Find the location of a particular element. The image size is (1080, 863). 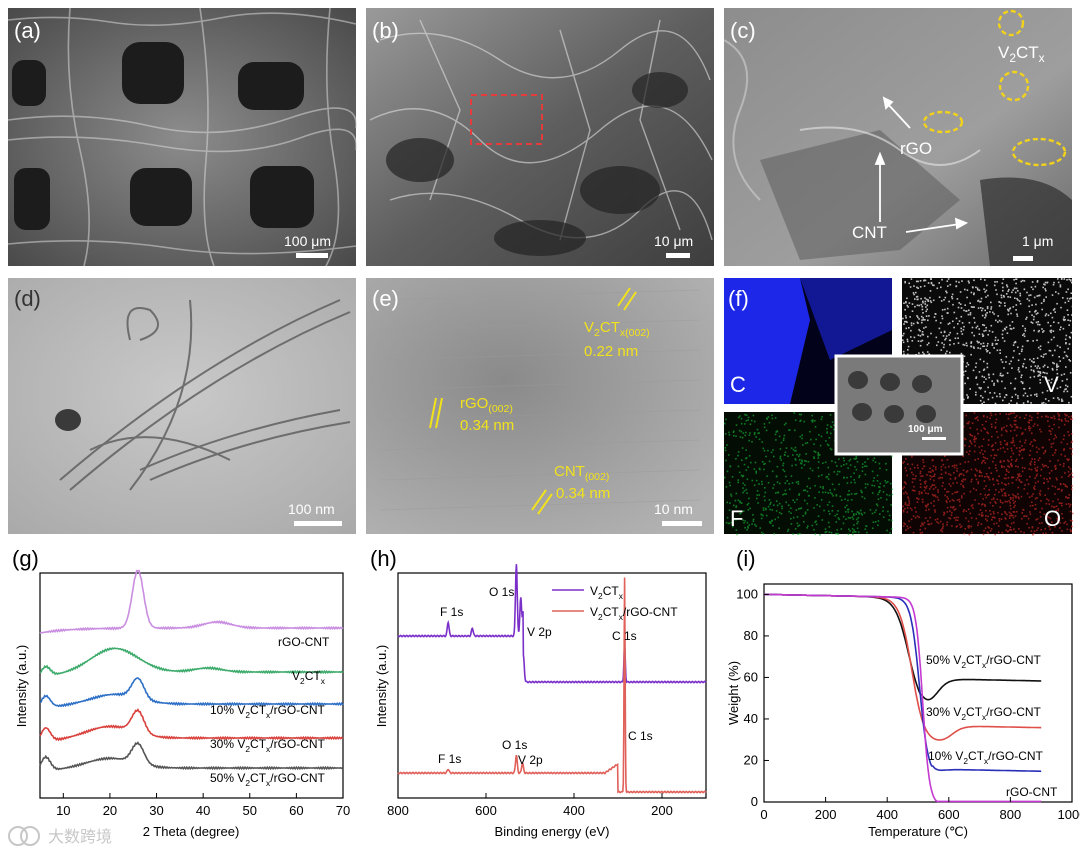

chart-h-legend: V2​CTx​ V2​CTx​/rGO-CNT is located at coordinates (615, 603).